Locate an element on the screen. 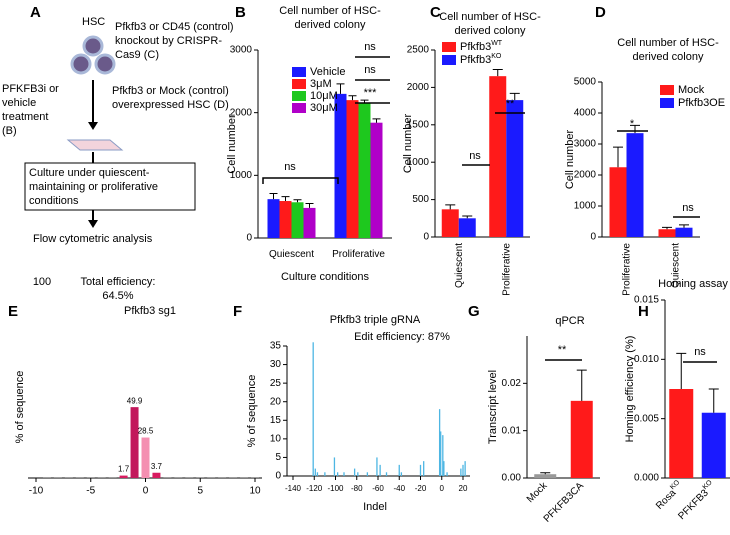  plate-icon is located at coordinates (95, 145).